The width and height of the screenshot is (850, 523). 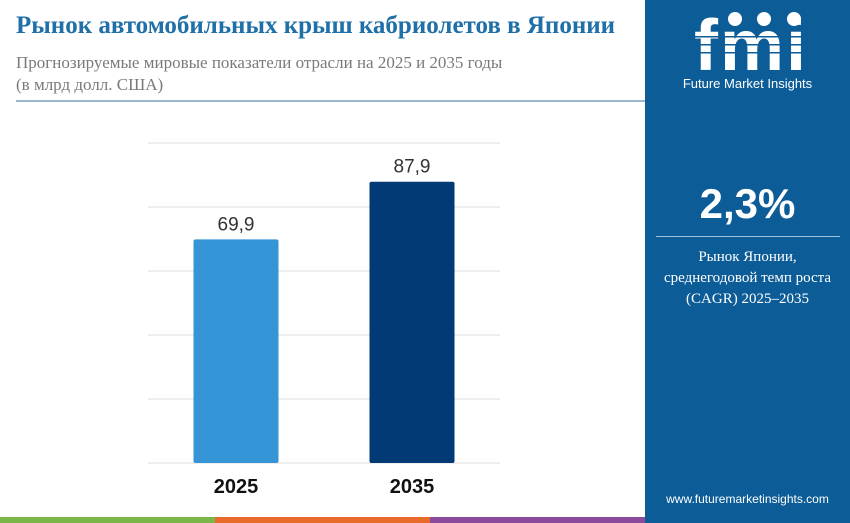 What do you see at coordinates (747, 83) in the screenshot?
I see `logo-caption: Future Market Insights` at bounding box center [747, 83].